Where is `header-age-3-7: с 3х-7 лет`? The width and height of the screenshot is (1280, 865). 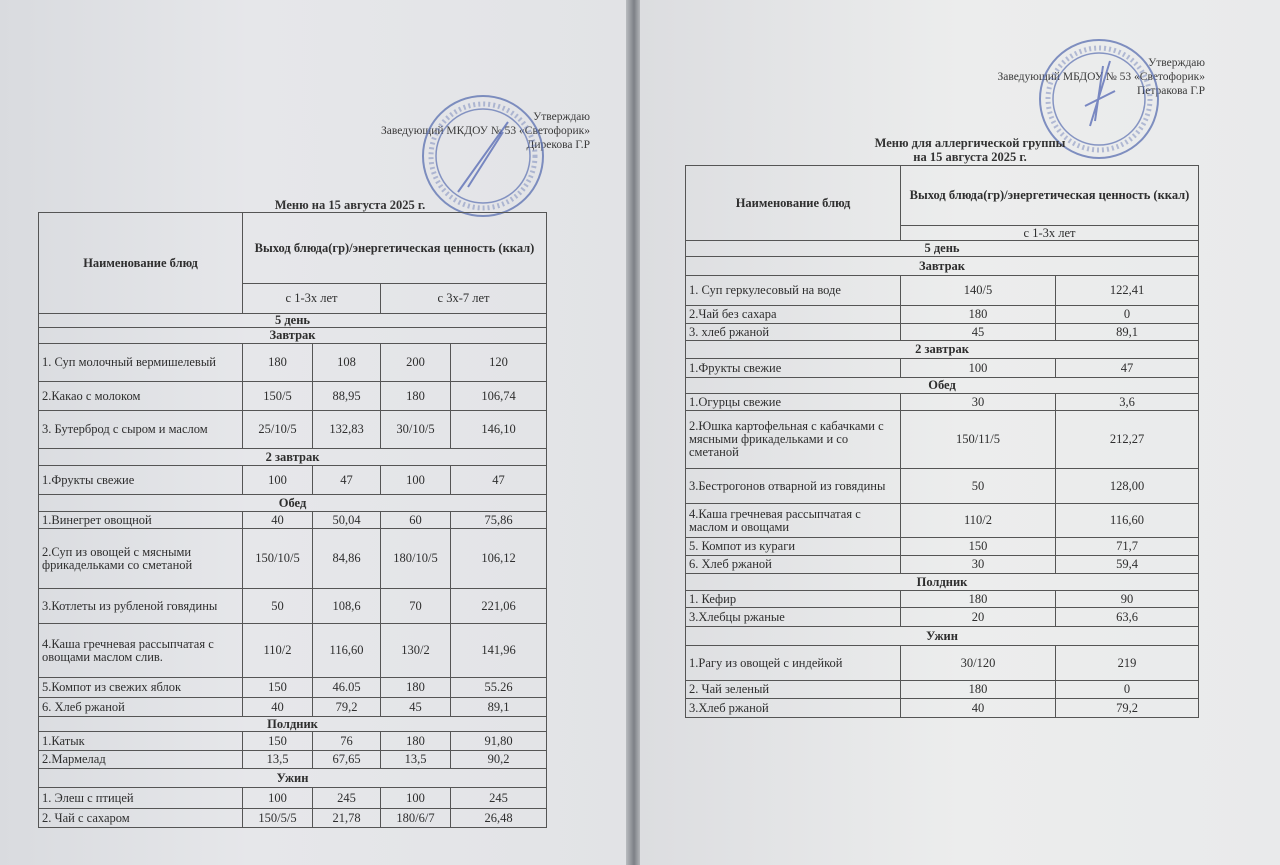 header-age-3-7: с 3х-7 лет is located at coordinates (463, 298).